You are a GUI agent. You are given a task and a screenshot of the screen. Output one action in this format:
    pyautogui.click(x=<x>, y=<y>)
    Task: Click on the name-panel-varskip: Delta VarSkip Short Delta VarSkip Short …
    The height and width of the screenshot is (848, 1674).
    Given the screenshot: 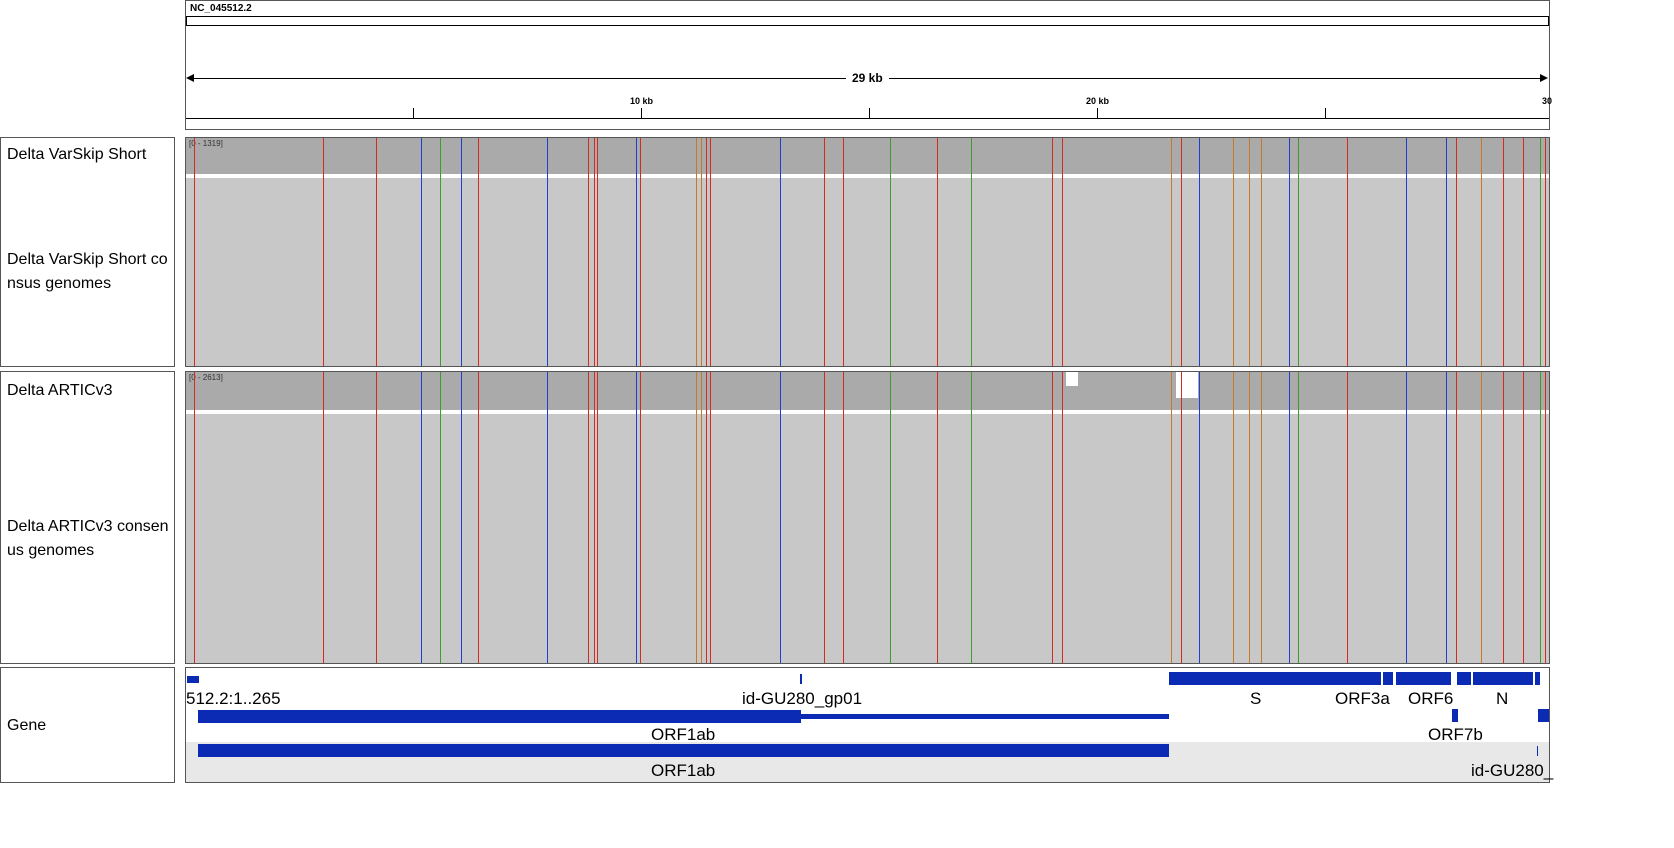 What is the action you would take?
    pyautogui.click(x=87, y=252)
    